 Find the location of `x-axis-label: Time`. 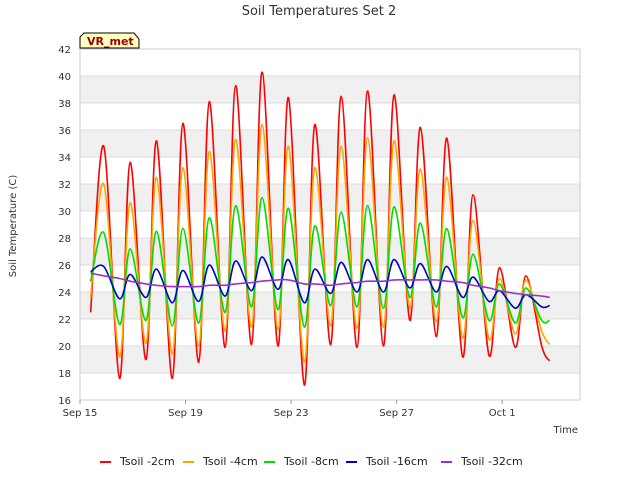

x-axis-label: Time is located at coordinates (565, 430).